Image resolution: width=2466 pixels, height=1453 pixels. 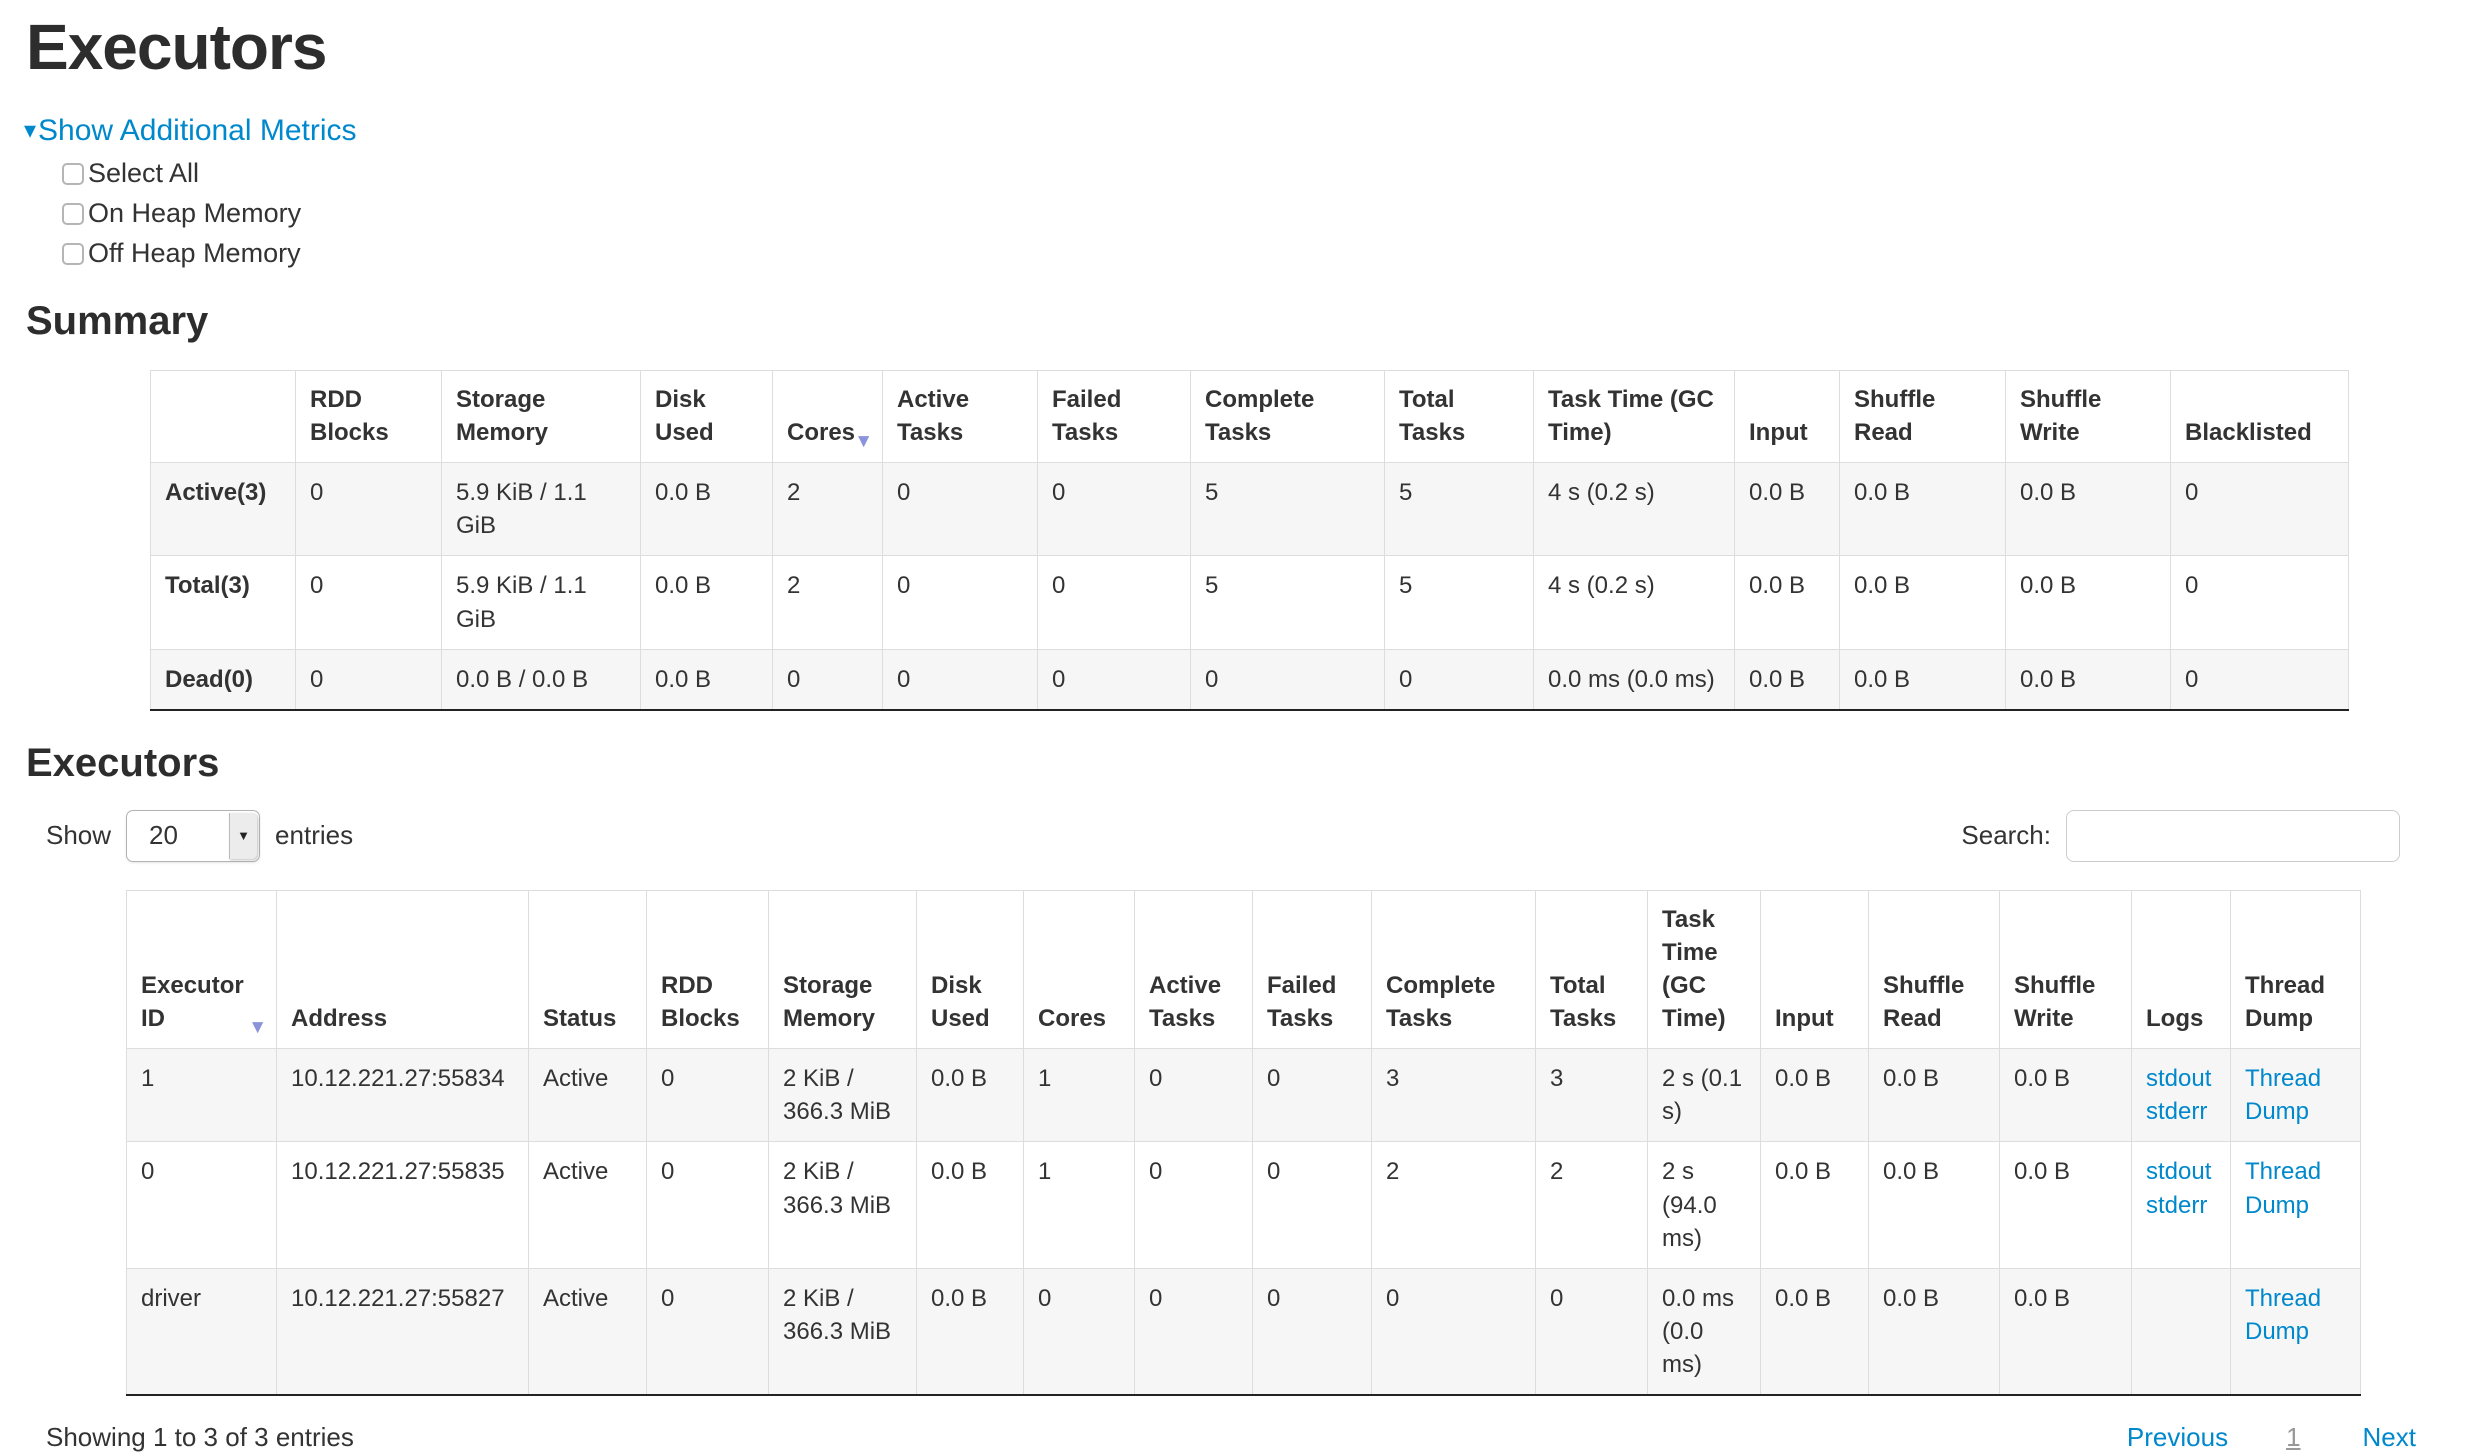 What do you see at coordinates (827, 416) in the screenshot?
I see `column-header-cores: Cores ▼` at bounding box center [827, 416].